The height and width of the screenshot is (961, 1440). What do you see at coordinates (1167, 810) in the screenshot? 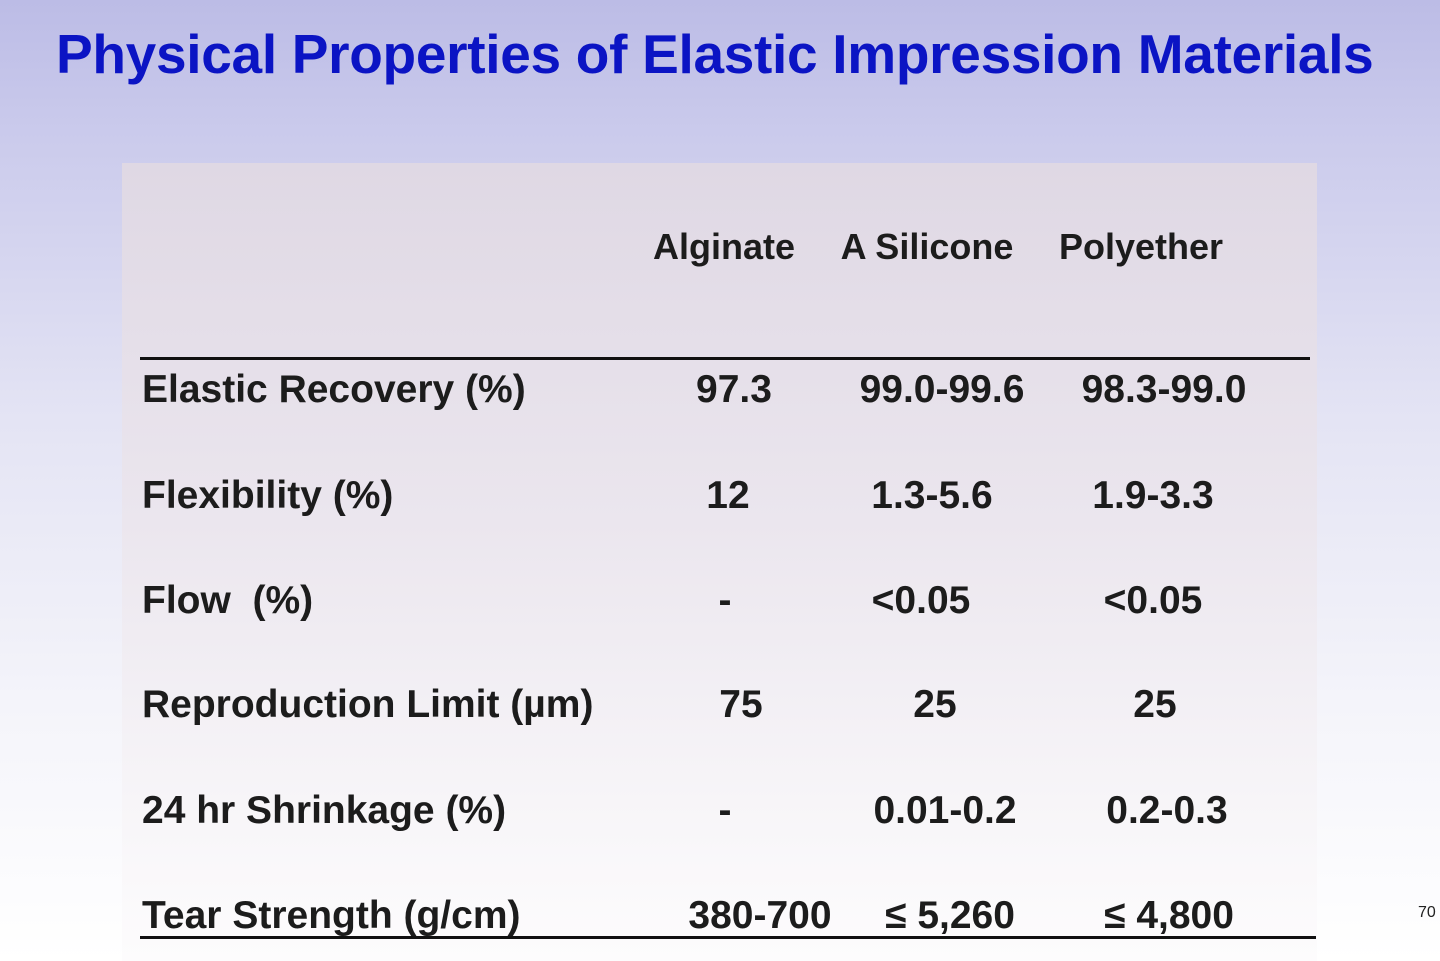
I see `cell-shrinkage-polyether: 0.2-0.3` at bounding box center [1167, 810].